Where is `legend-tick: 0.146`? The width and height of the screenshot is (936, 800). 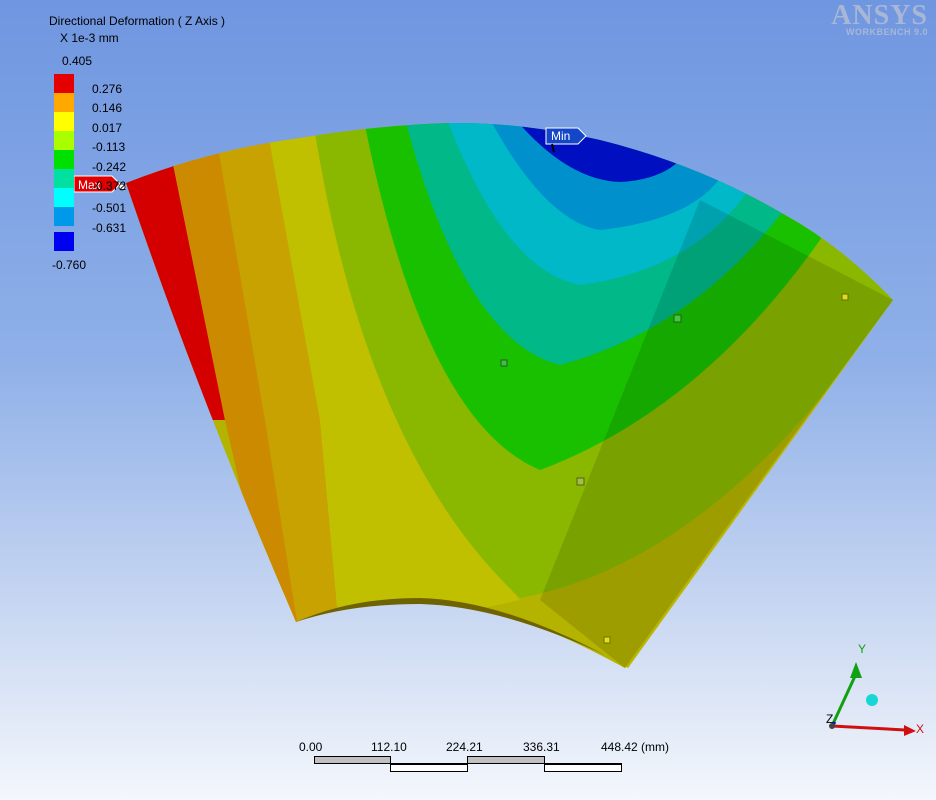 legend-tick: 0.146 is located at coordinates (107, 108).